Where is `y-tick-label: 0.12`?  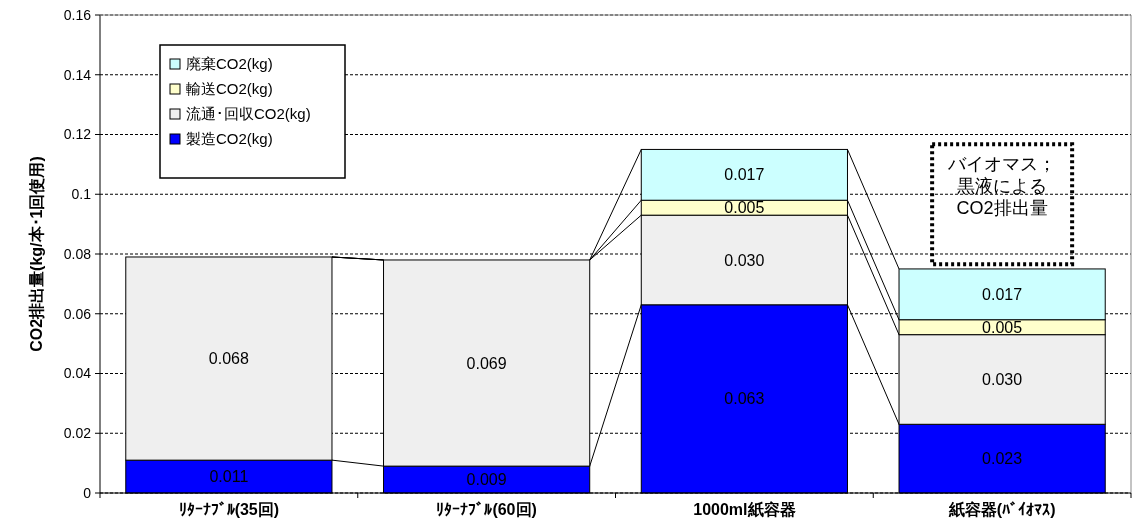
y-tick-label: 0.12 is located at coordinates (77, 134).